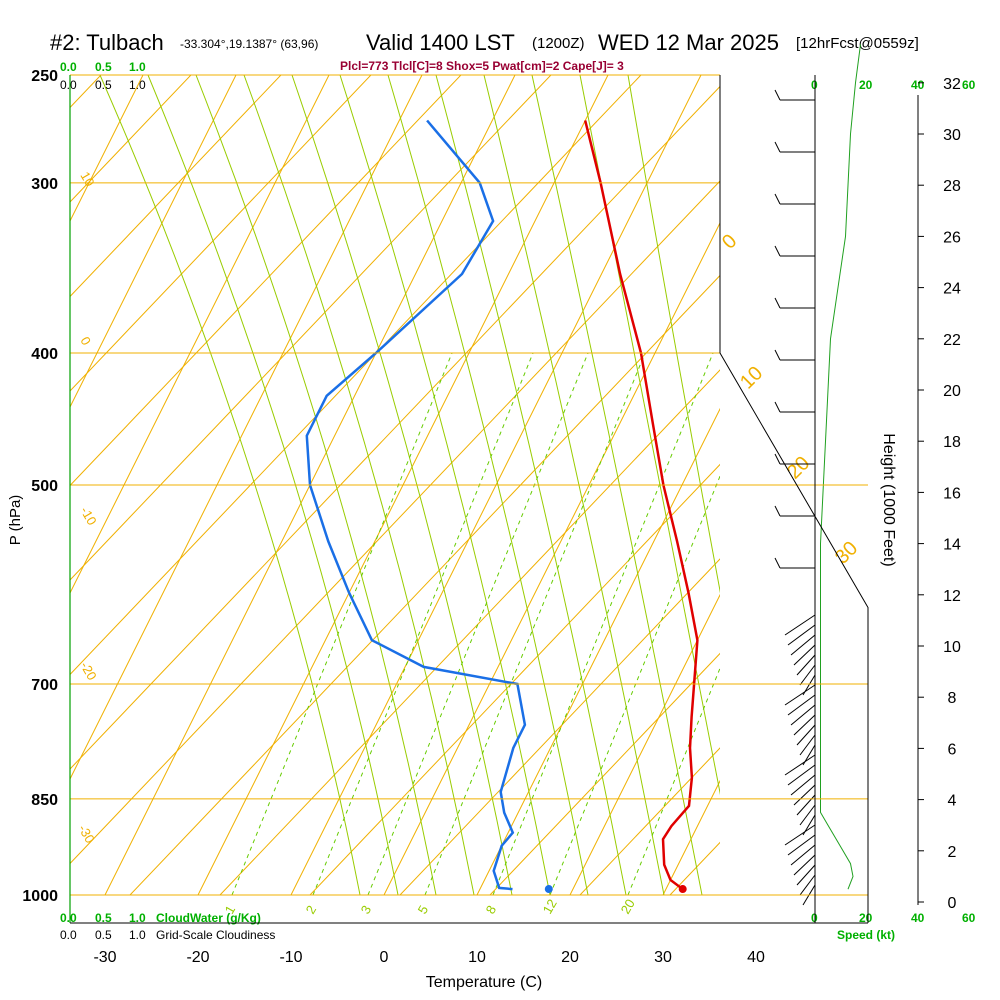 The width and height of the screenshot is (1000, 1000). Describe the element at coordinates (570, 957) in the screenshot. I see `x-tick-label: 20` at that location.